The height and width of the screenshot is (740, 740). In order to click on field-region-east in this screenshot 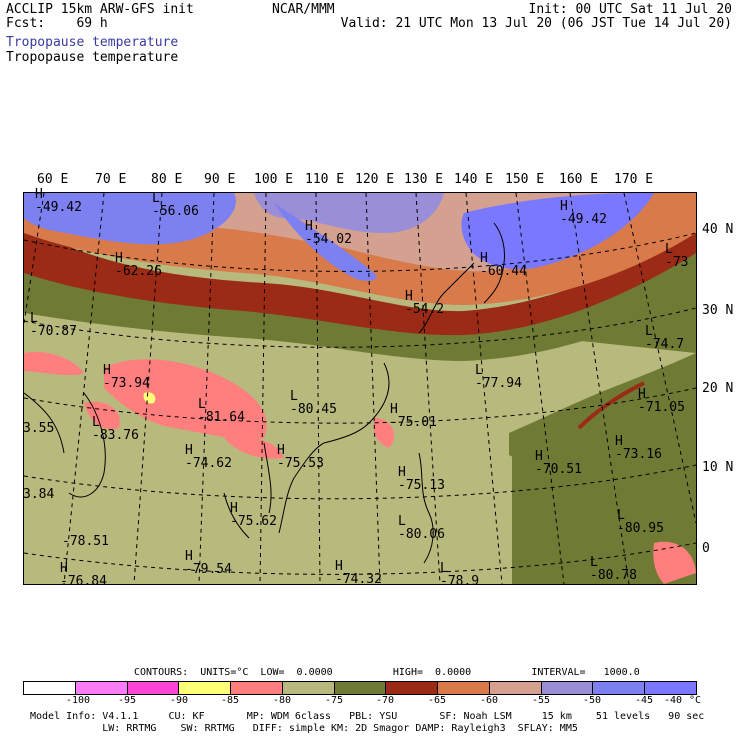, I will do `click(602, 423)`.